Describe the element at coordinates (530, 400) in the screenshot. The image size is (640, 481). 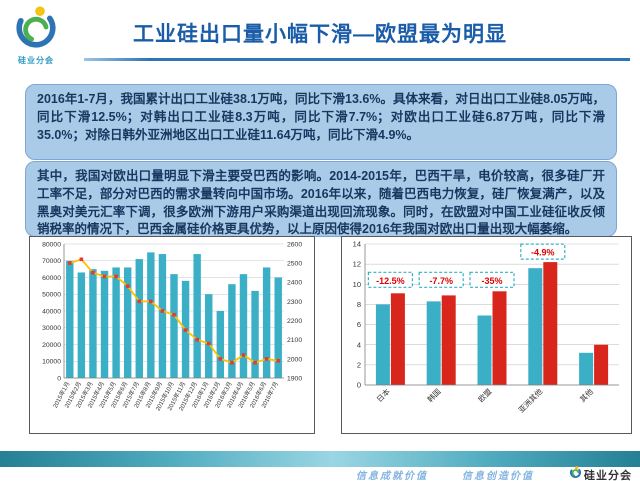
I see `svg-text: 亚洲其他` at that location.